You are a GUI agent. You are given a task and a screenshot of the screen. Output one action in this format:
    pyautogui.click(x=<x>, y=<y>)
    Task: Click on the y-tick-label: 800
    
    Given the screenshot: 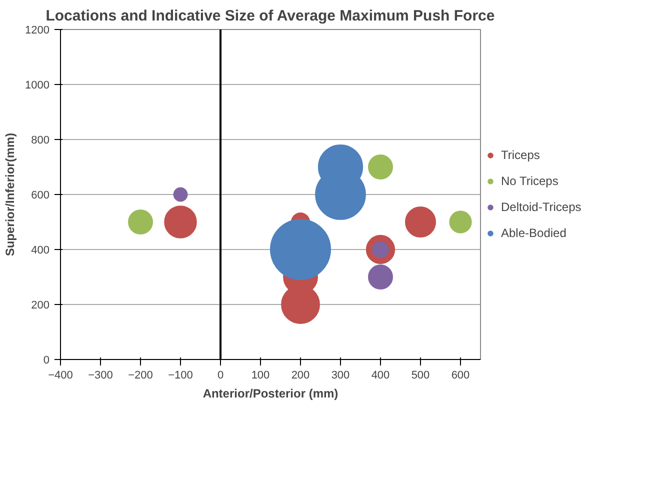 What is the action you would take?
    pyautogui.click(x=40, y=140)
    